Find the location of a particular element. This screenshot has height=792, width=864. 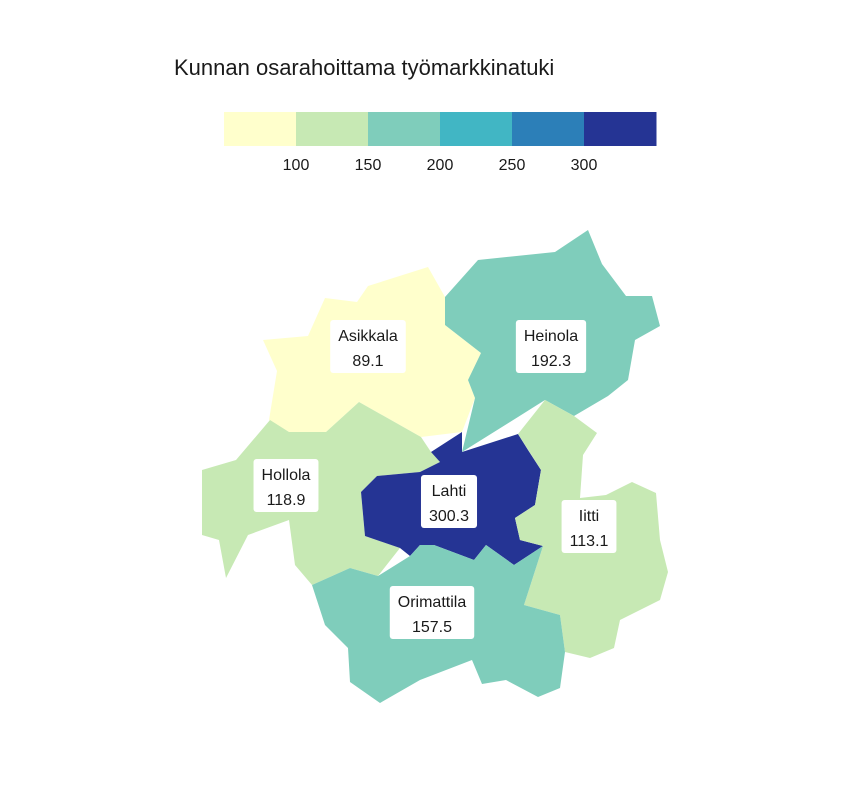

region-label-asikkala: Asikkala 89.1 is located at coordinates (368, 346).